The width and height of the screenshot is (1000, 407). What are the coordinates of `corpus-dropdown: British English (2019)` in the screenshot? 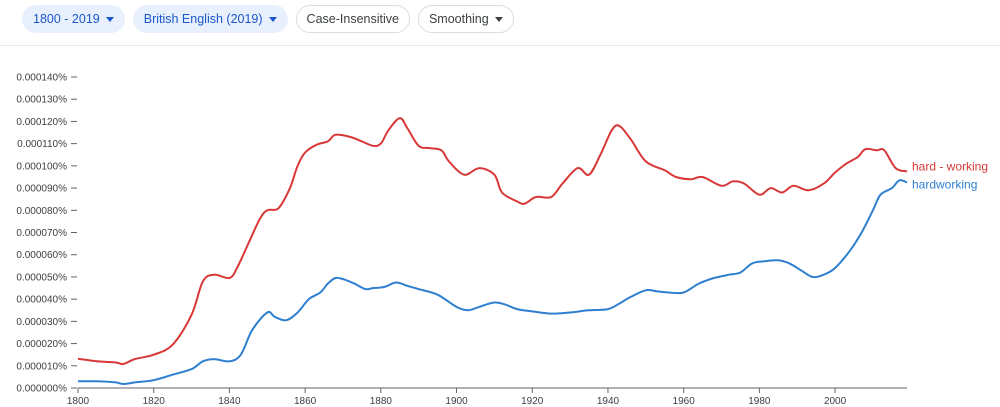 It's located at (210, 19).